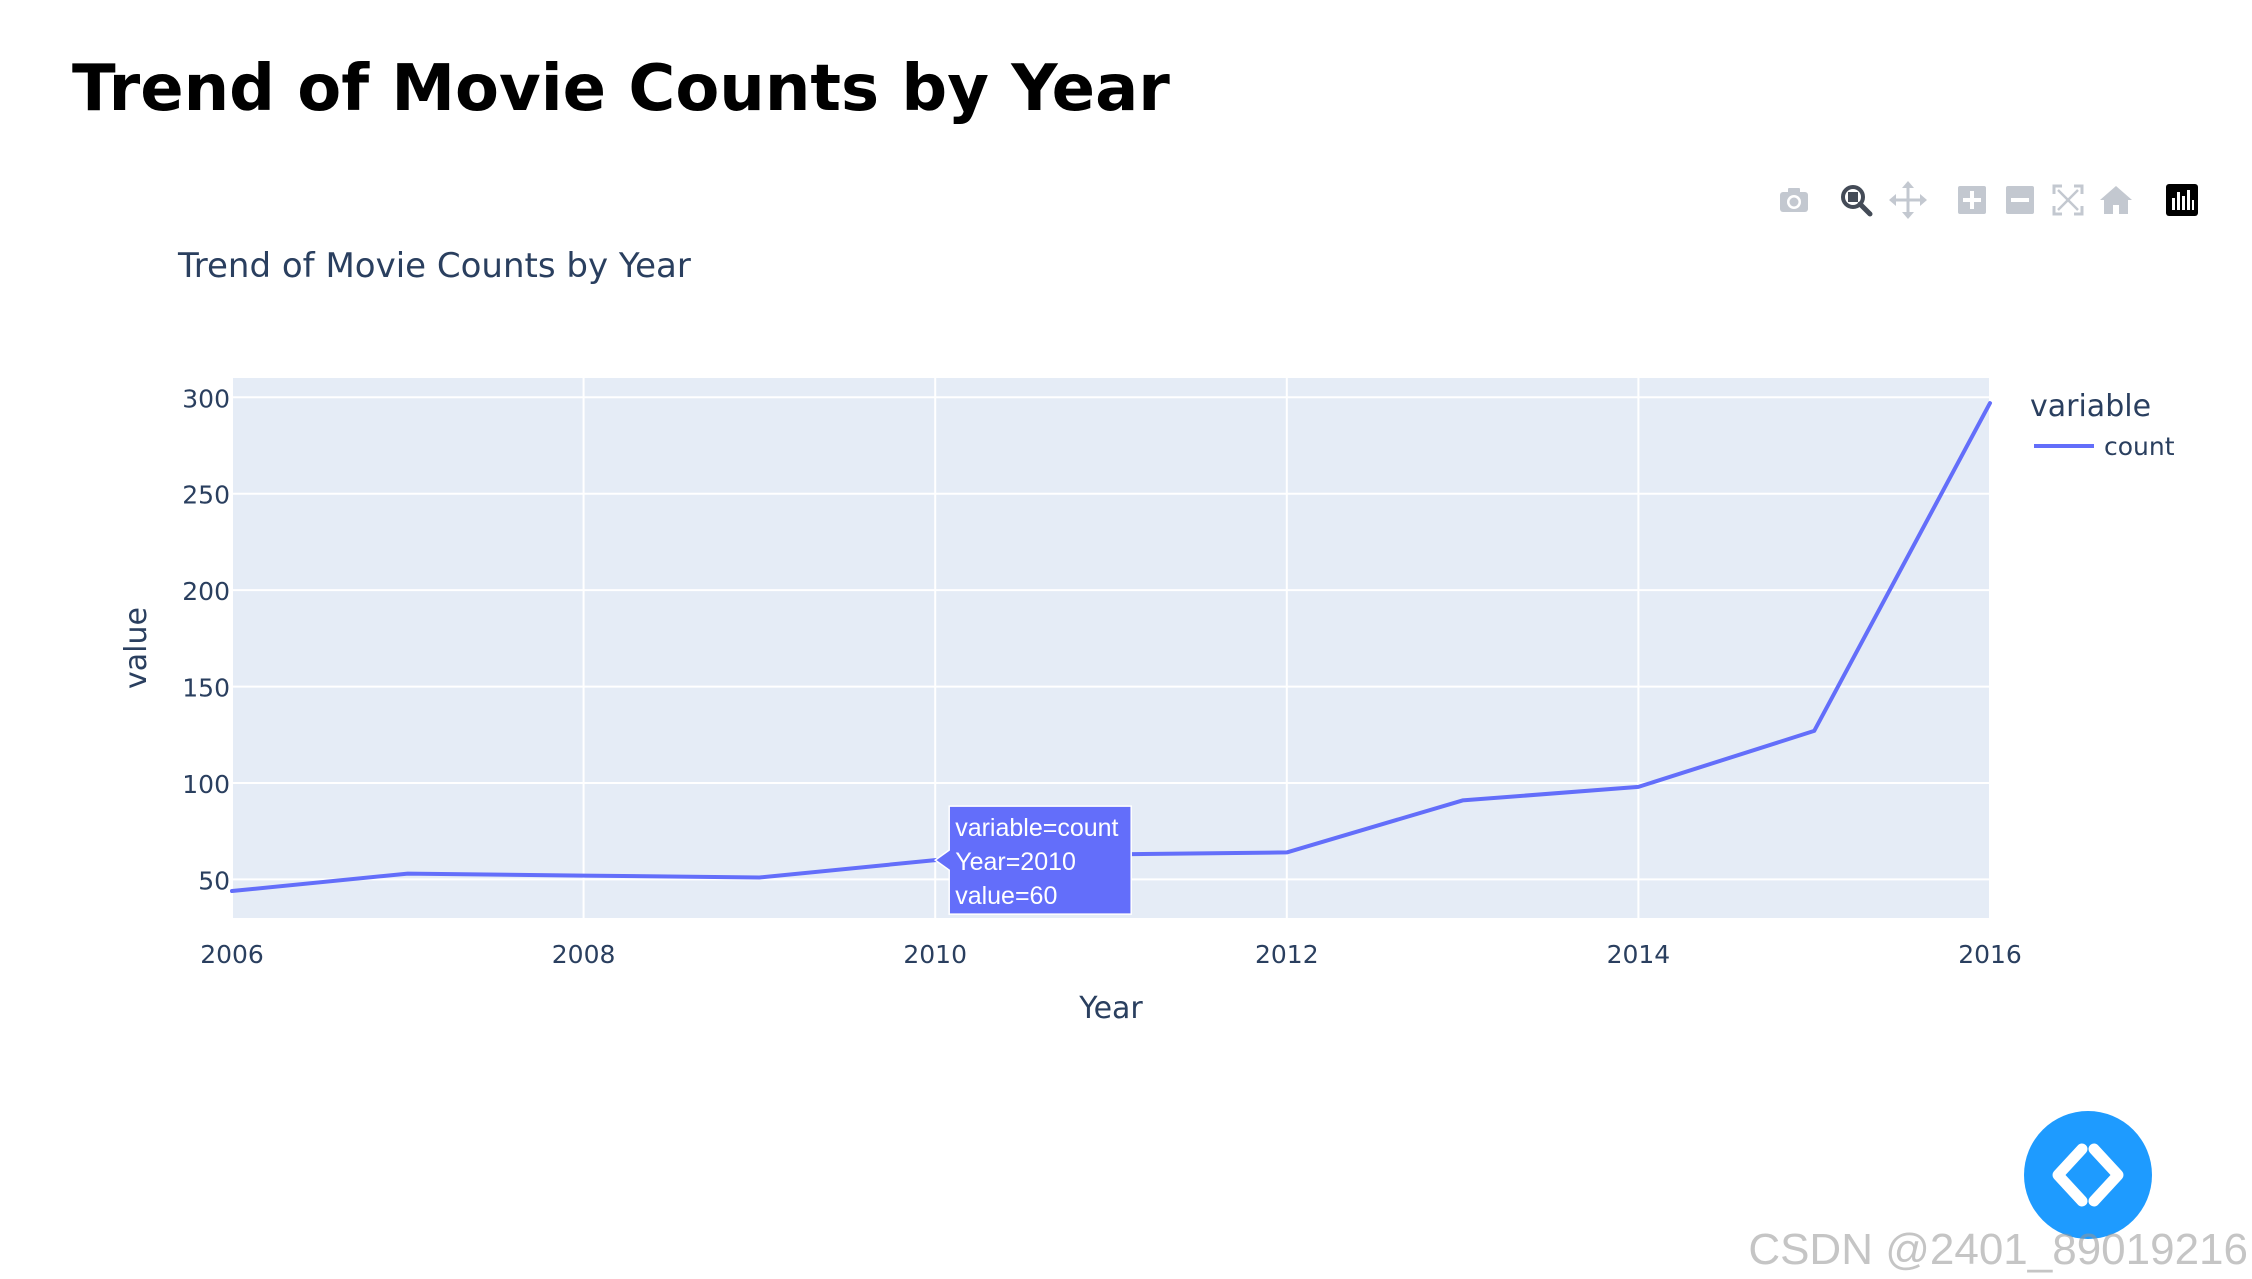  I want to click on chart-title: Trend of Movie Counts by Year, so click(434, 266).